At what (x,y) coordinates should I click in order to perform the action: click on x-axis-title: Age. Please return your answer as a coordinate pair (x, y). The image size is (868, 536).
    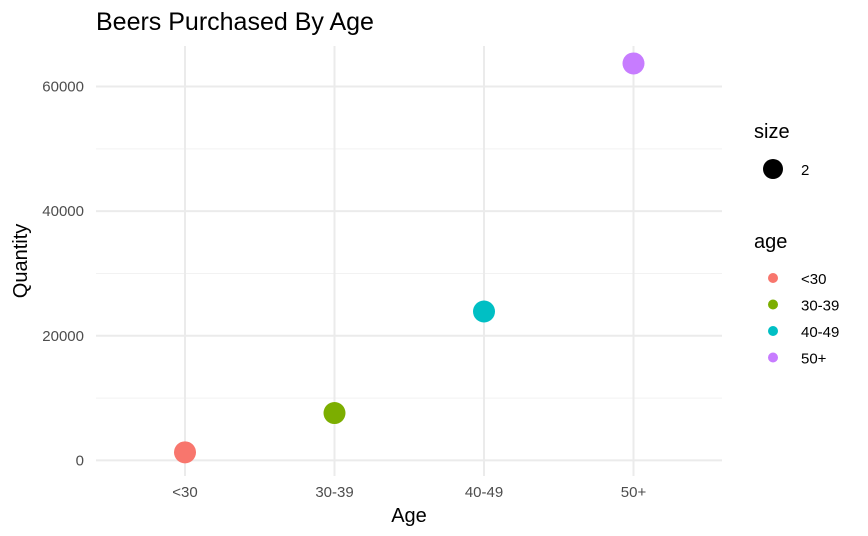
    Looking at the image, I should click on (409, 516).